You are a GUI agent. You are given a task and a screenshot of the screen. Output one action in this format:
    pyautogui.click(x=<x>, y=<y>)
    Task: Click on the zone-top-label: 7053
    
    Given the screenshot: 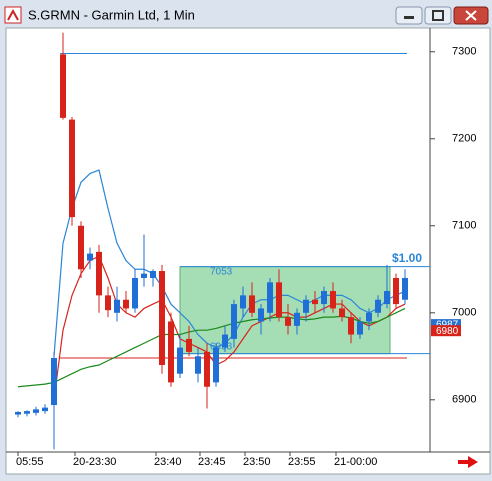 What is the action you would take?
    pyautogui.click(x=221, y=271)
    